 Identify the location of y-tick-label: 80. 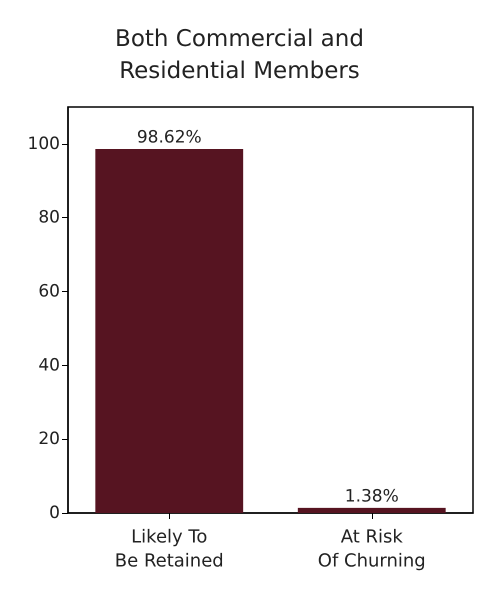
(49, 218).